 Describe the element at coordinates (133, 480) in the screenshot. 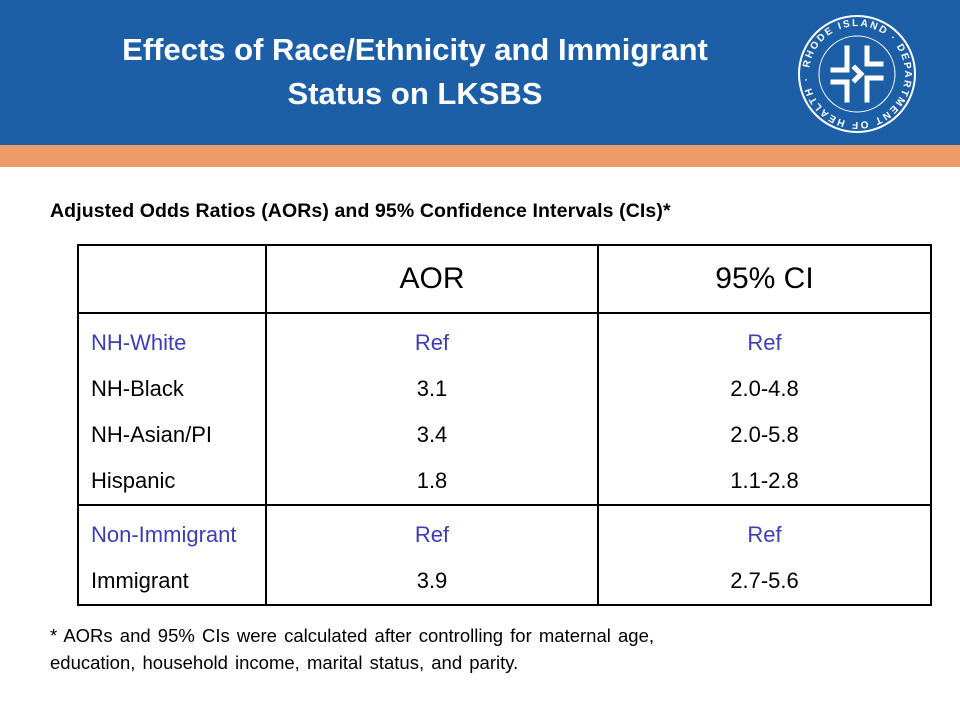

I see `row-label: Hispanic` at that location.